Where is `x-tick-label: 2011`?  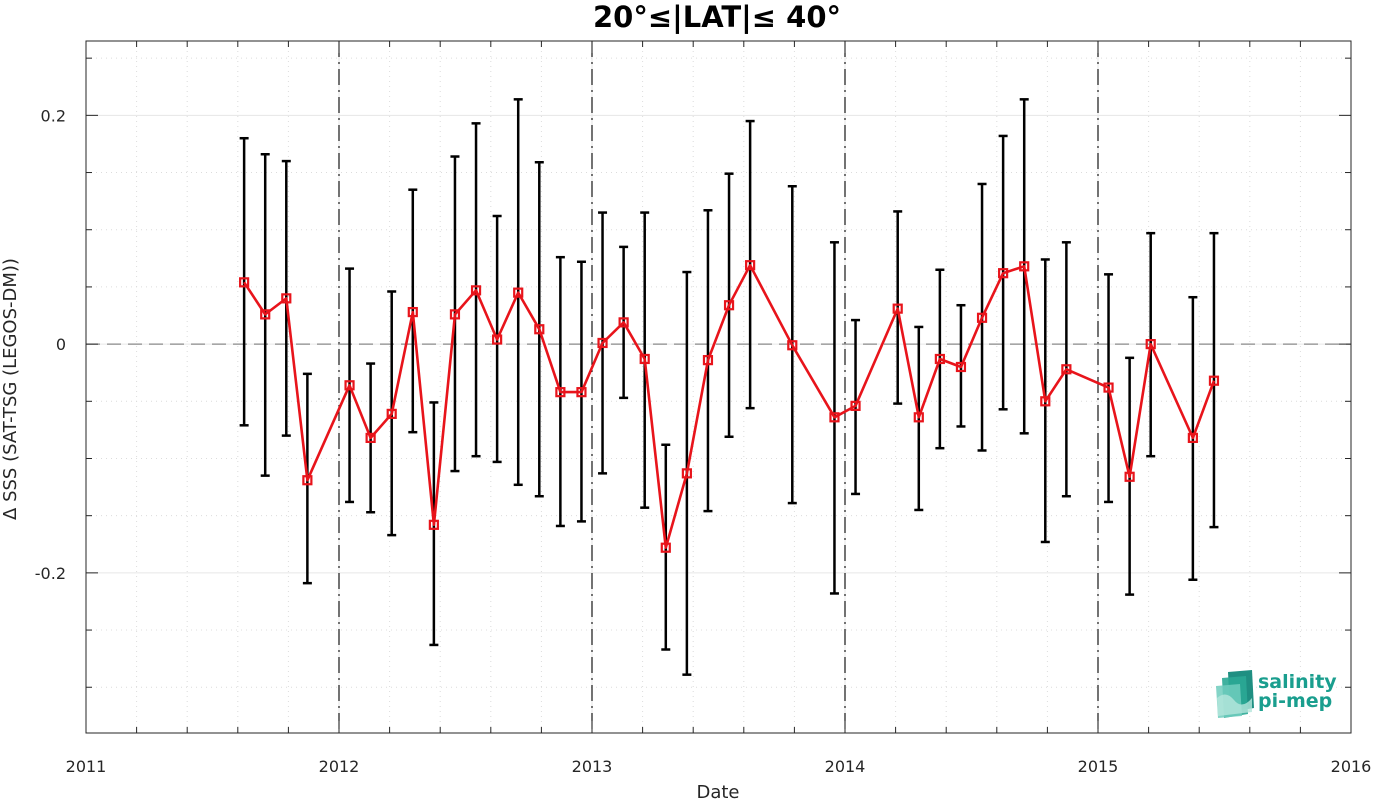 x-tick-label: 2011 is located at coordinates (86, 766).